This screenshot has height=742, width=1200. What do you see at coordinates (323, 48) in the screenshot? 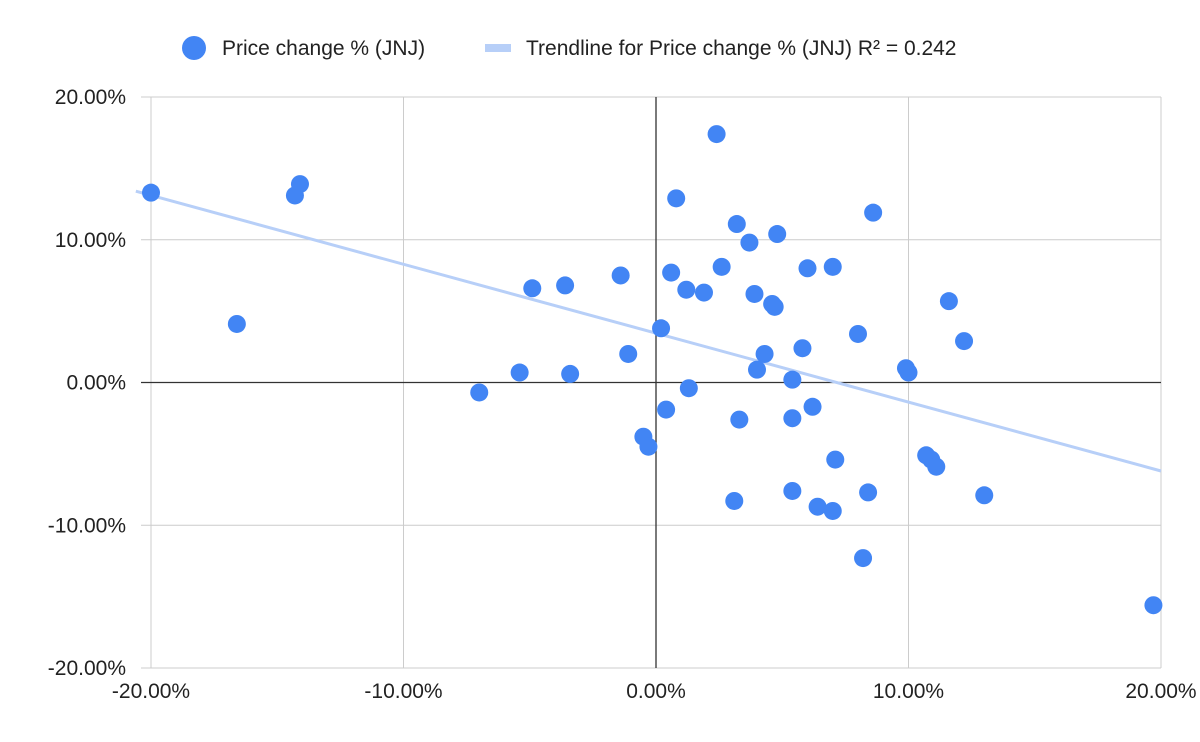
I see `legend-label-price-change: Price change % (JNJ)` at bounding box center [323, 48].